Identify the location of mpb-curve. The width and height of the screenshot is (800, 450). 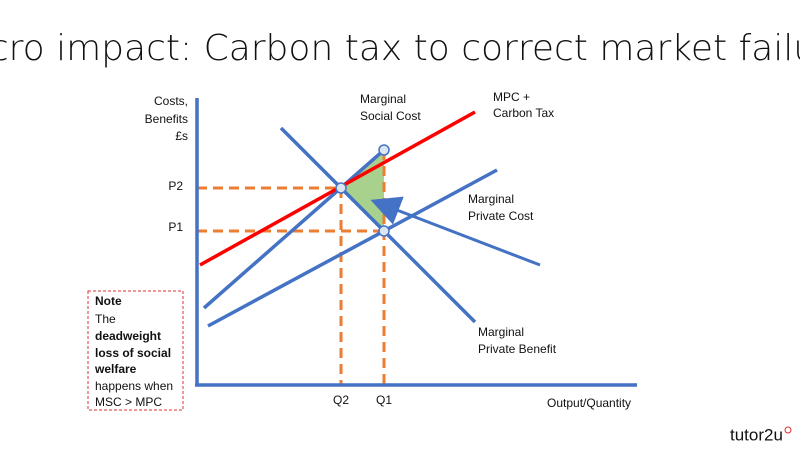
(378, 225).